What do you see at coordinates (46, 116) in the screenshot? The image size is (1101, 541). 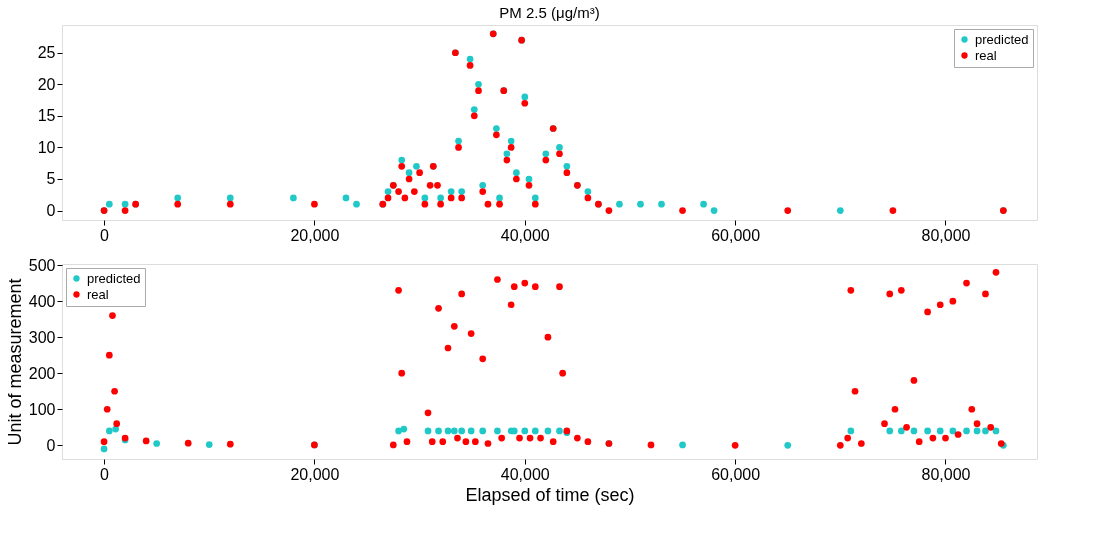 I see `y-tick-label: 15` at bounding box center [46, 116].